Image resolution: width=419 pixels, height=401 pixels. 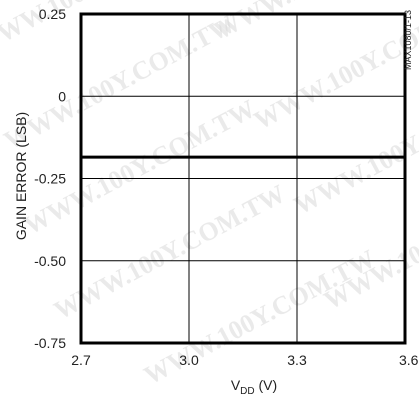 What do you see at coordinates (81, 360) in the screenshot?
I see `x-tick-label: 2.7` at bounding box center [81, 360].